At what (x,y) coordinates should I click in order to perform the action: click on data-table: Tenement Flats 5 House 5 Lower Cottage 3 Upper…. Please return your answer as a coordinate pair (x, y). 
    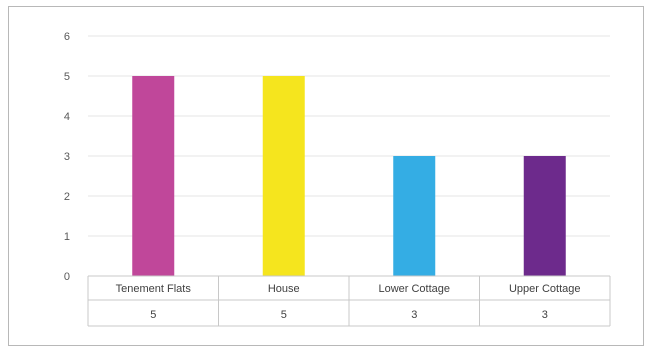
    Looking at the image, I should click on (349, 301).